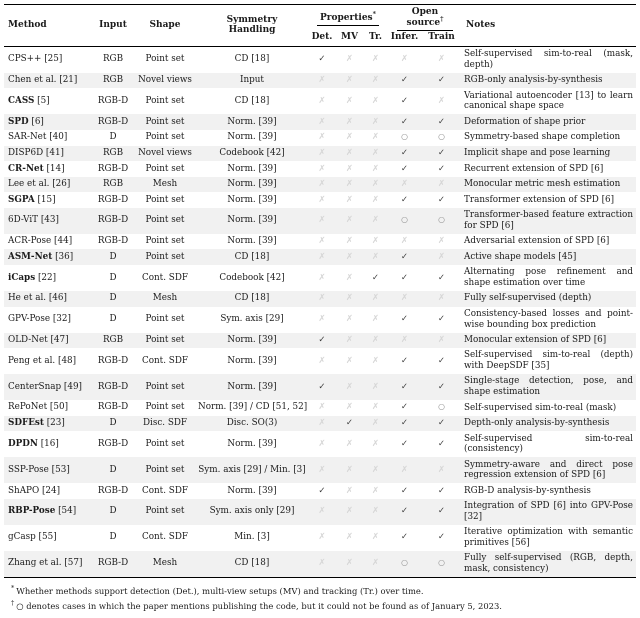 The height and width of the screenshot is (618, 640). I want to click on col-header-symmetry-label: Symmetry Handling, so click(252, 25).